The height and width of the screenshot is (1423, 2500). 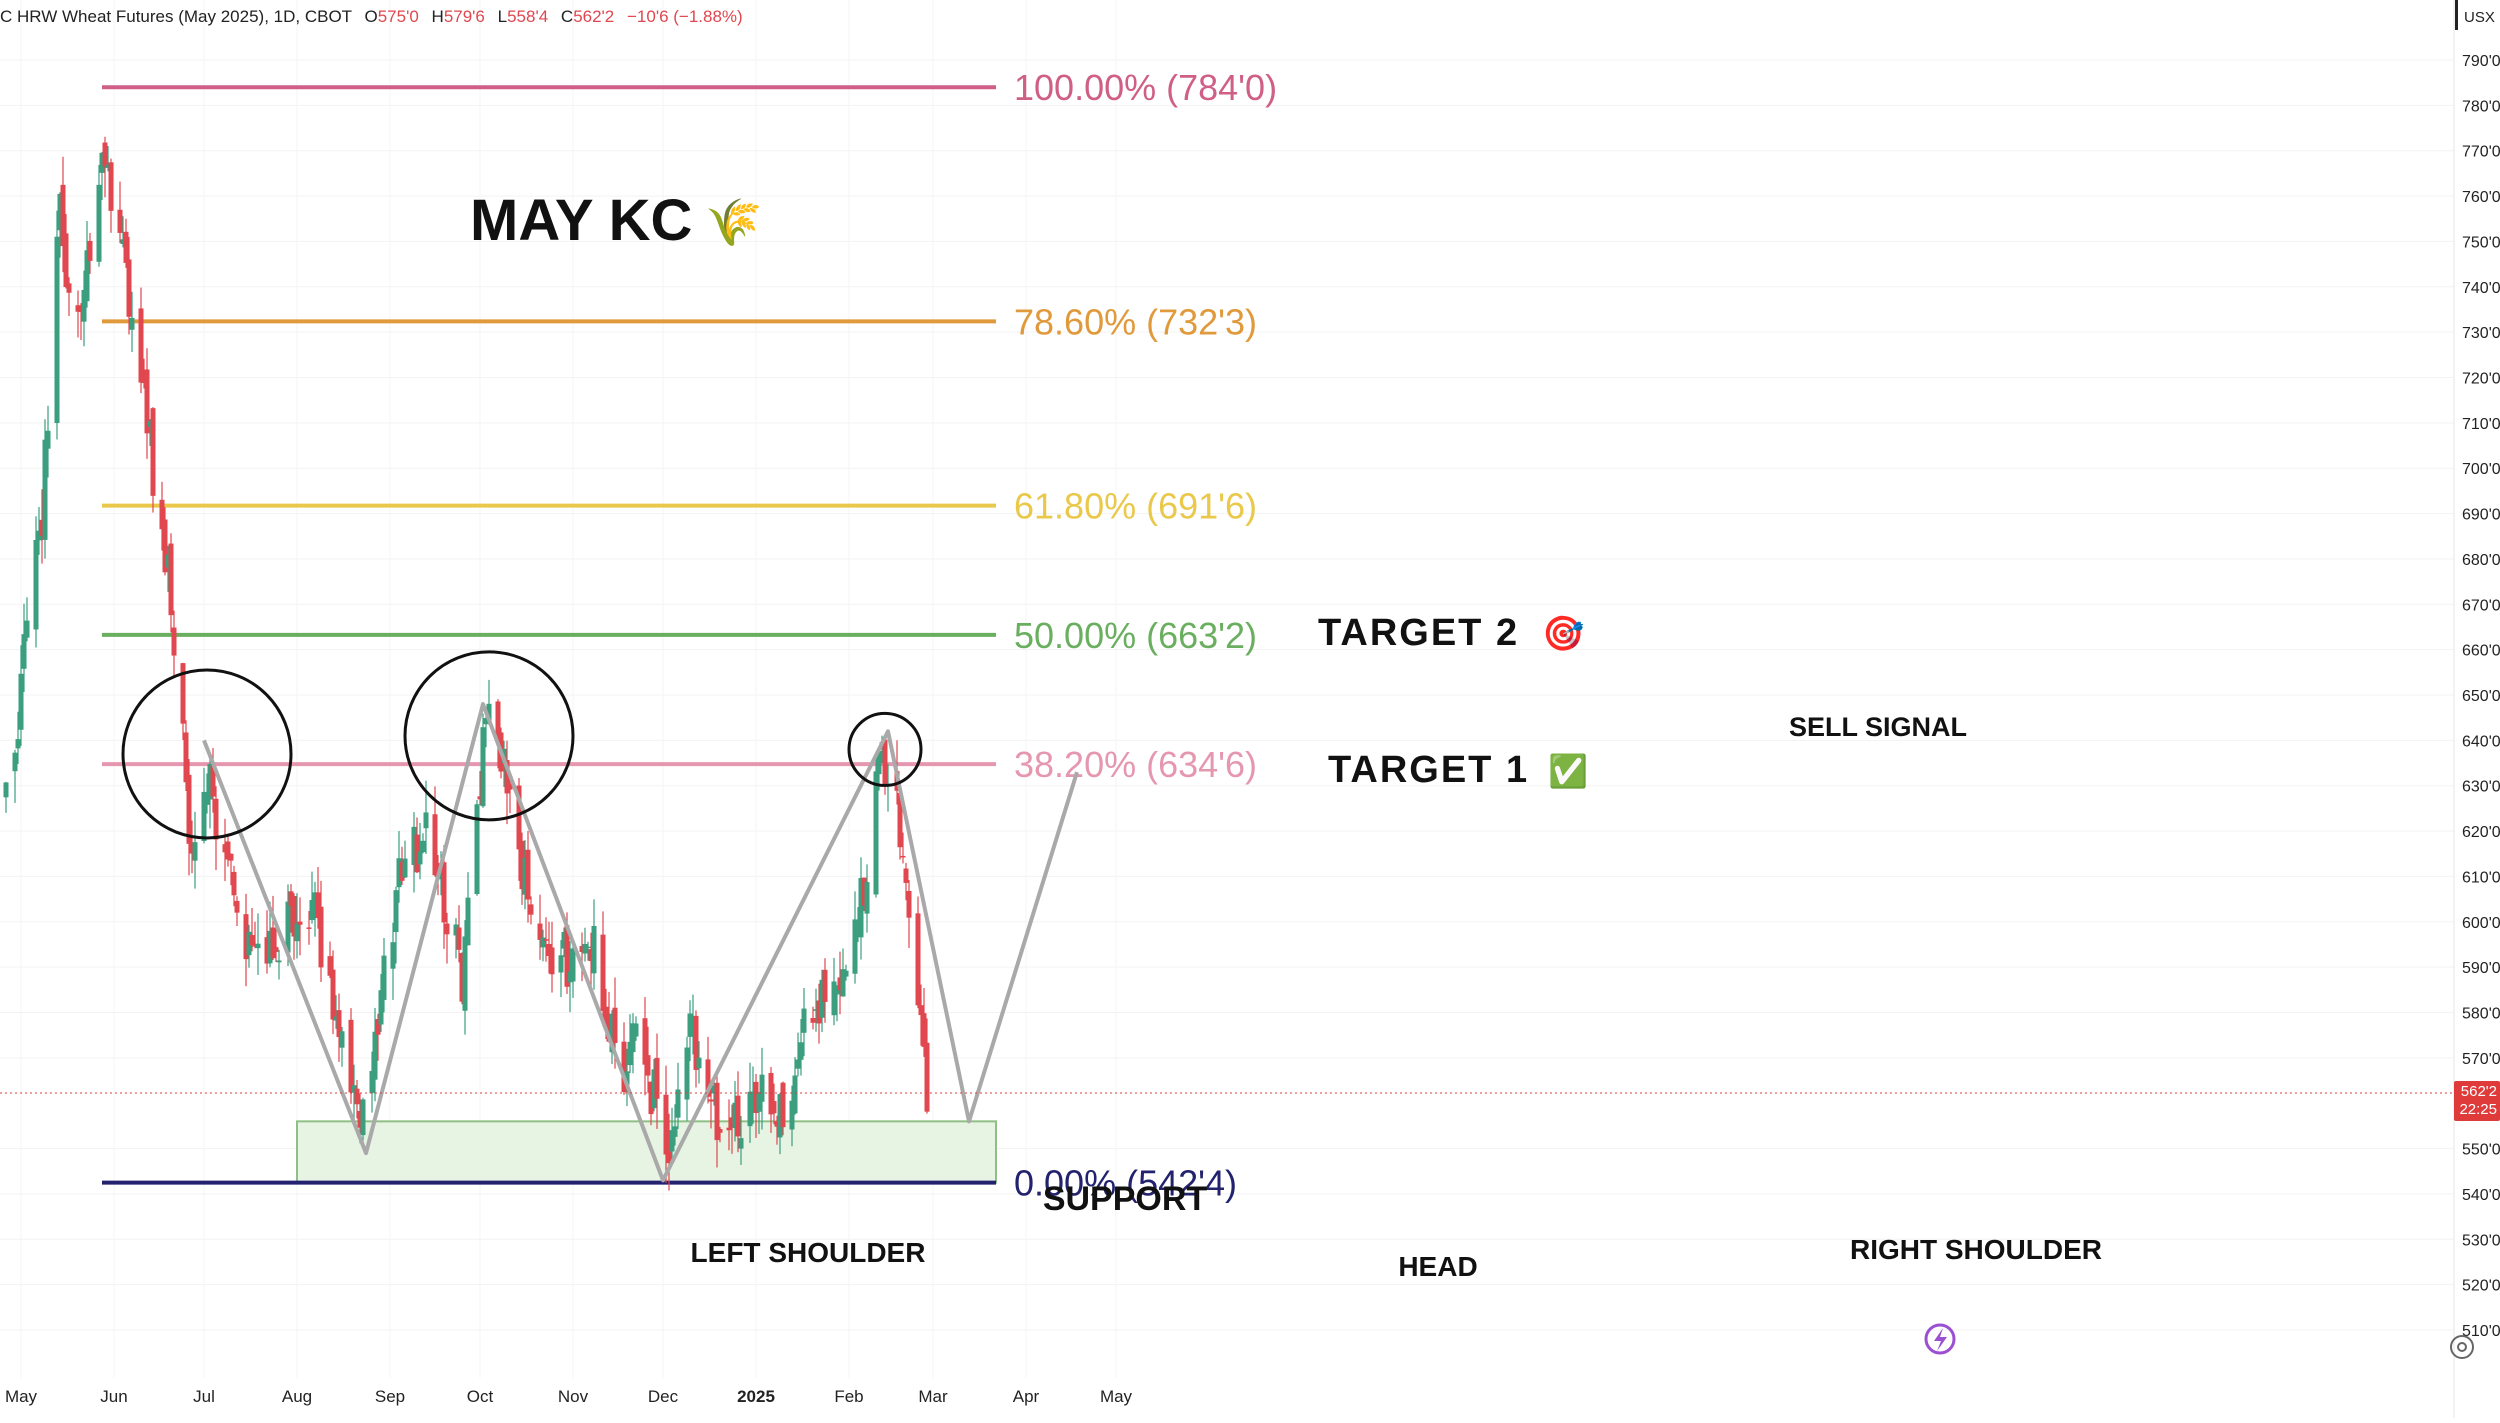 What do you see at coordinates (2481, 1195) in the screenshot?
I see `price-tick-label: 540'0` at bounding box center [2481, 1195].